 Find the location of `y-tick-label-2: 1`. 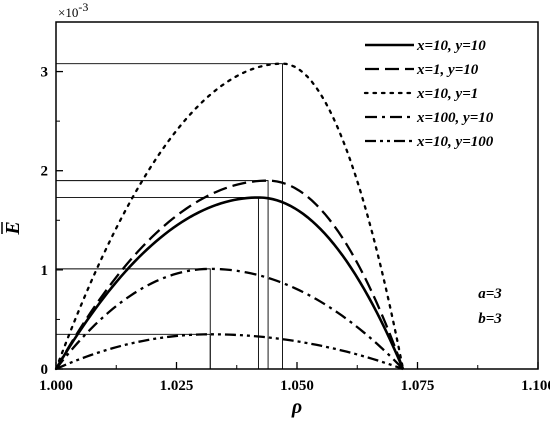

y-tick-label-2: 1 is located at coordinates (45, 271).